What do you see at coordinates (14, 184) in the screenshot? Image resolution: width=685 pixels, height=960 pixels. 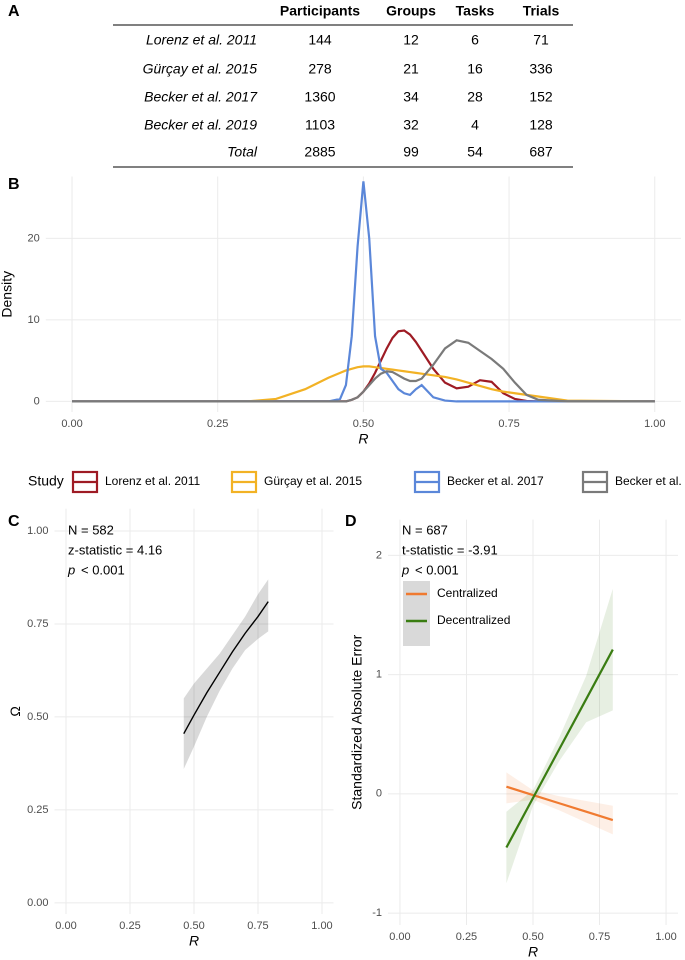 I see `panel-label: B` at bounding box center [14, 184].